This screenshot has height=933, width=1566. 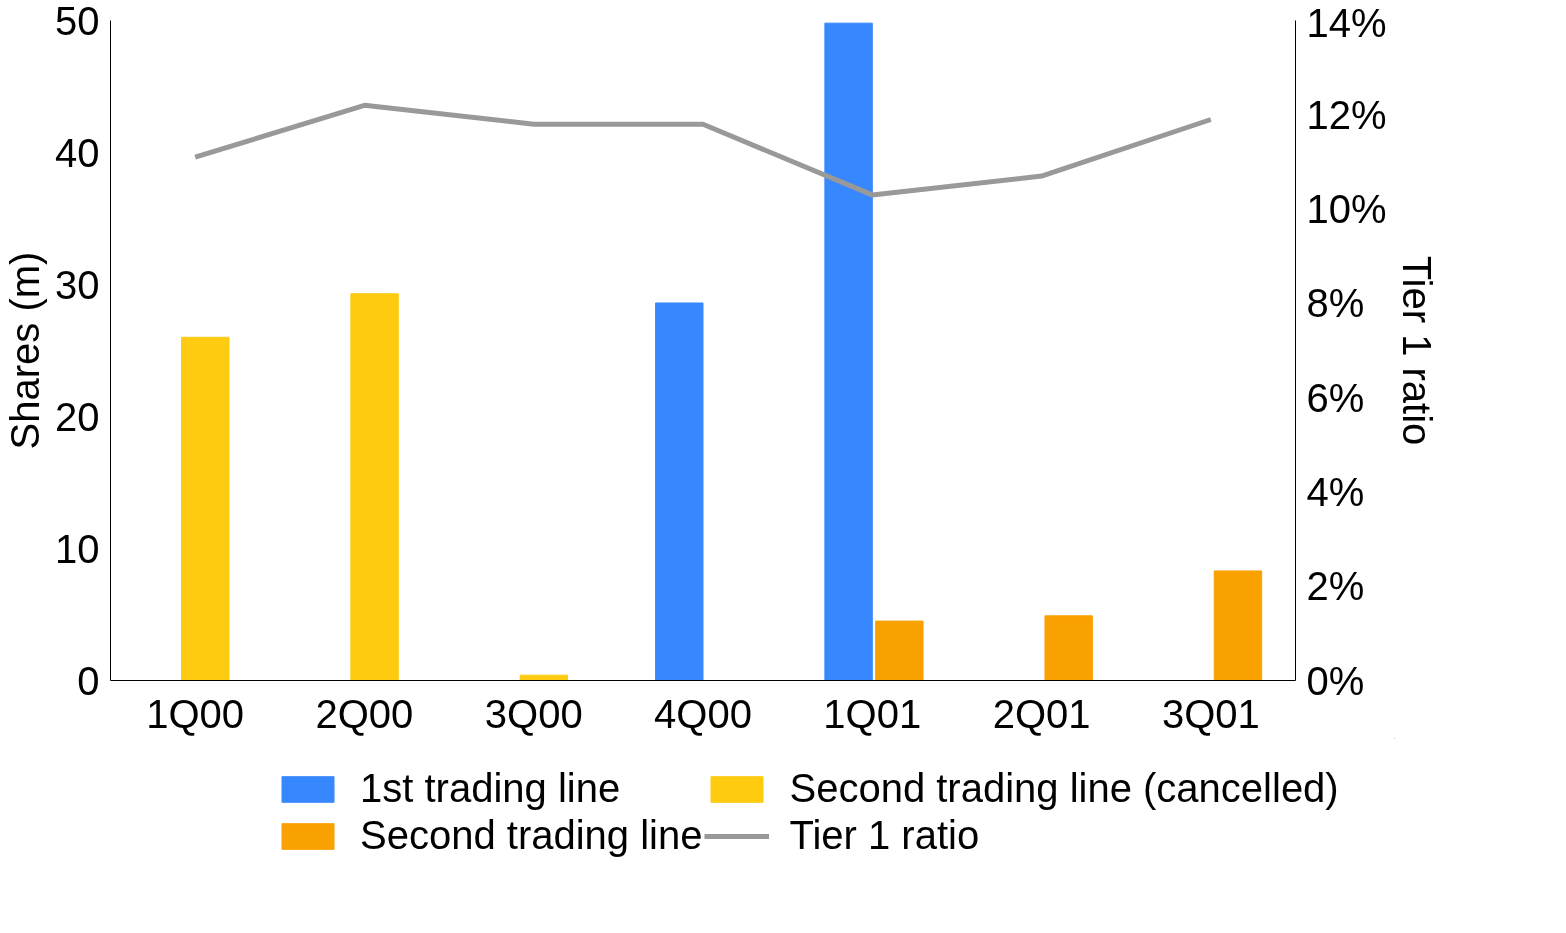 I want to click on x-tick-label: 3Q00, so click(x=533, y=713).